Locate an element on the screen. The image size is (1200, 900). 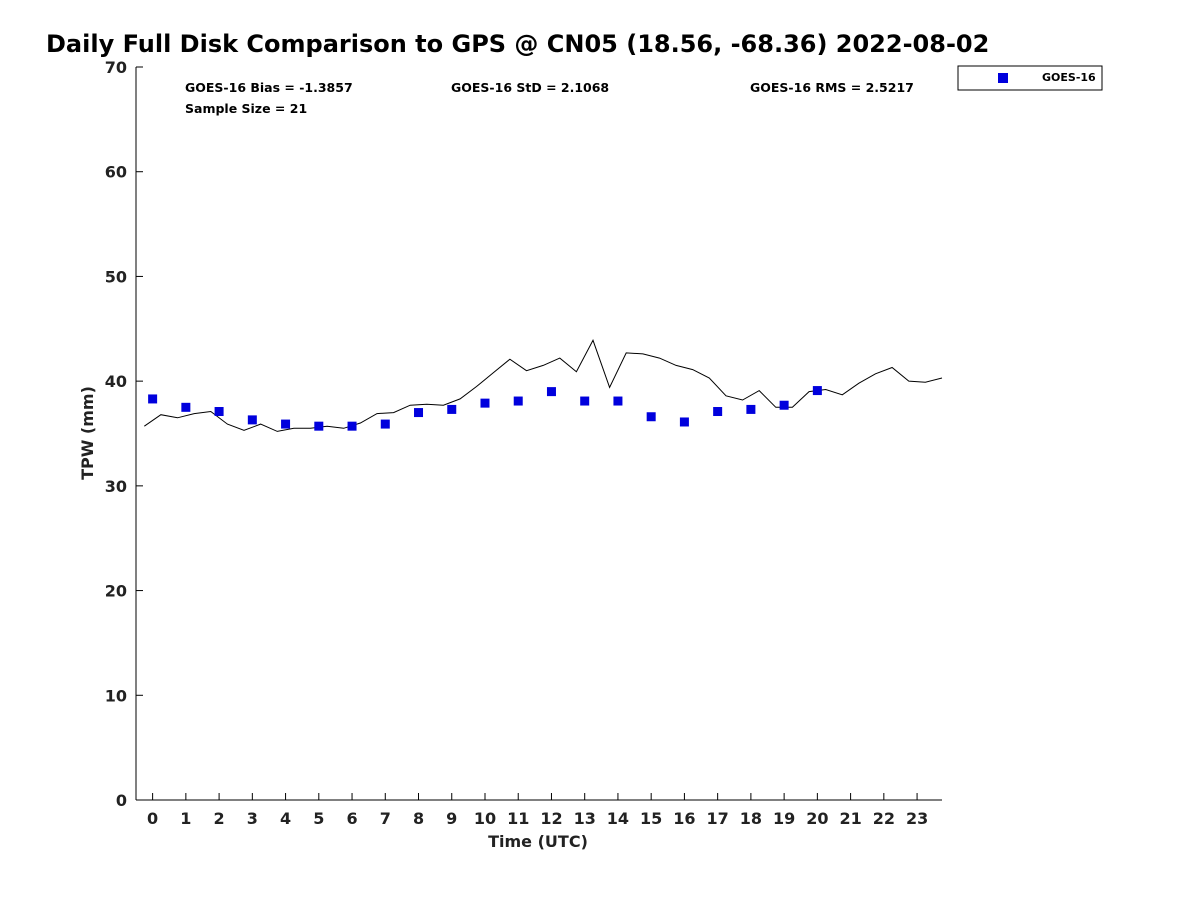
x-tick-label: 23 is located at coordinates (917, 818).